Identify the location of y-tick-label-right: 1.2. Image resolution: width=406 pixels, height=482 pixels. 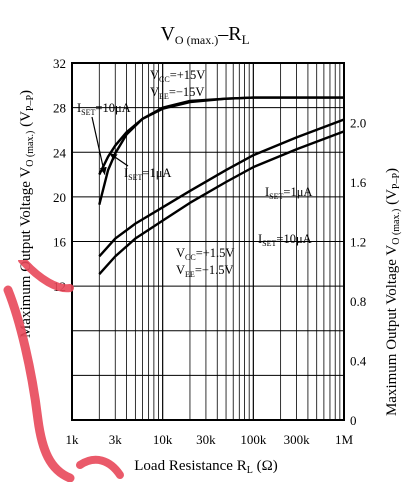
(358, 242).